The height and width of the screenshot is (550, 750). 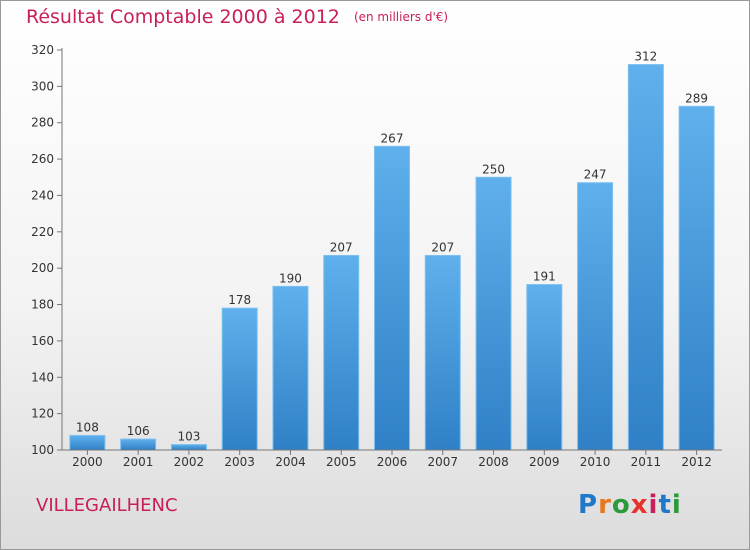 I want to click on logo-letter: t, so click(x=665, y=505).